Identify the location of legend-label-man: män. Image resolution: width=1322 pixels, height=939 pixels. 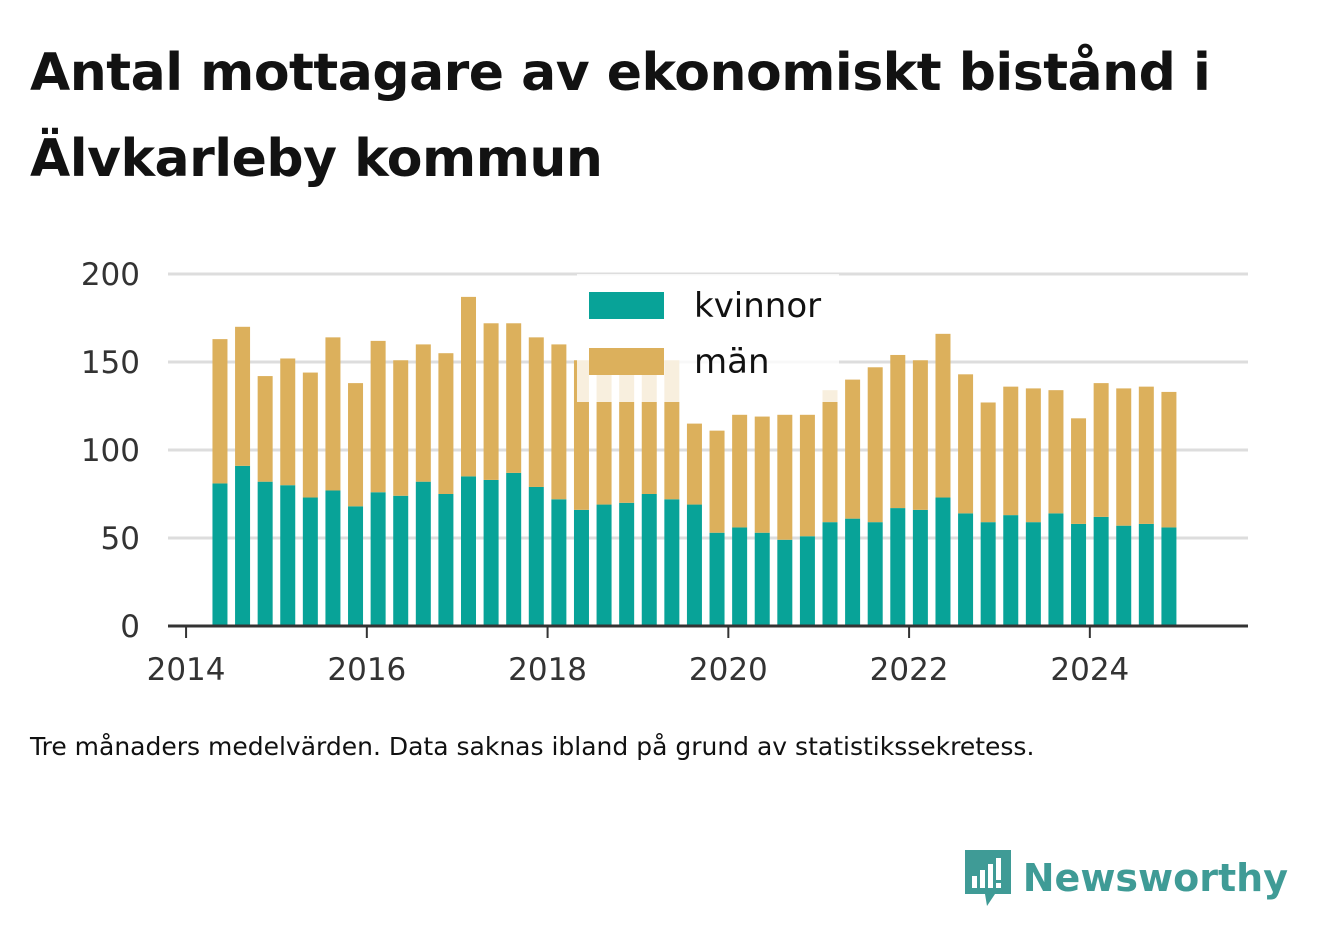
(732, 362).